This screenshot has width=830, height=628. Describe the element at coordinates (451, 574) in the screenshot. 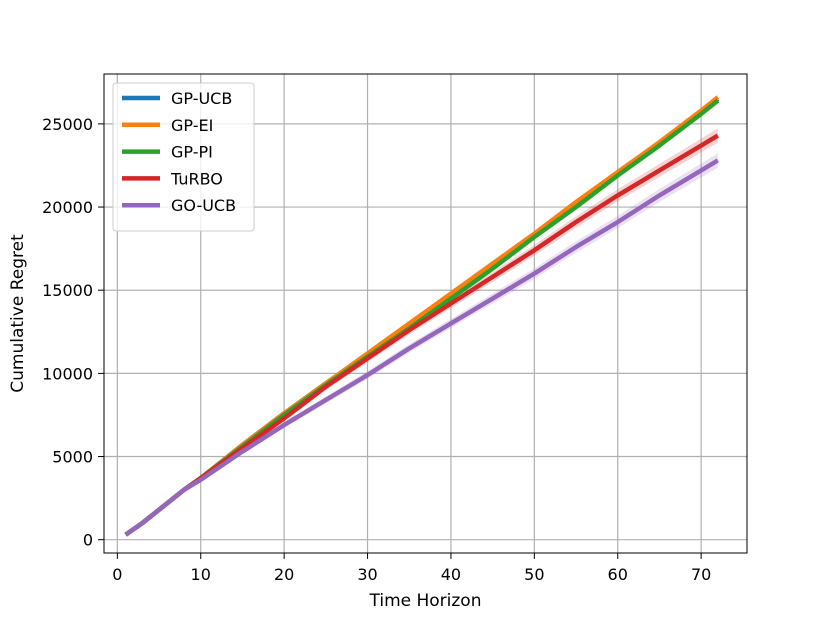

I see `x-tick-label: 40` at that location.